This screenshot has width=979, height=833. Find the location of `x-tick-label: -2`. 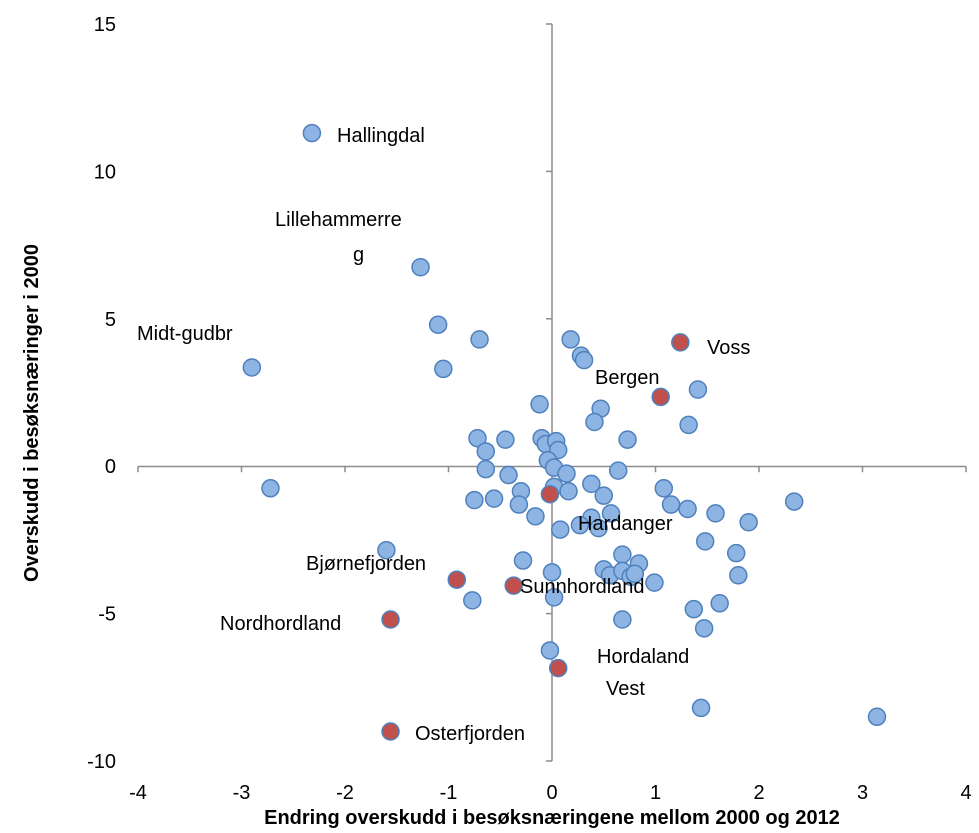

x-tick-label: -2 is located at coordinates (345, 793).